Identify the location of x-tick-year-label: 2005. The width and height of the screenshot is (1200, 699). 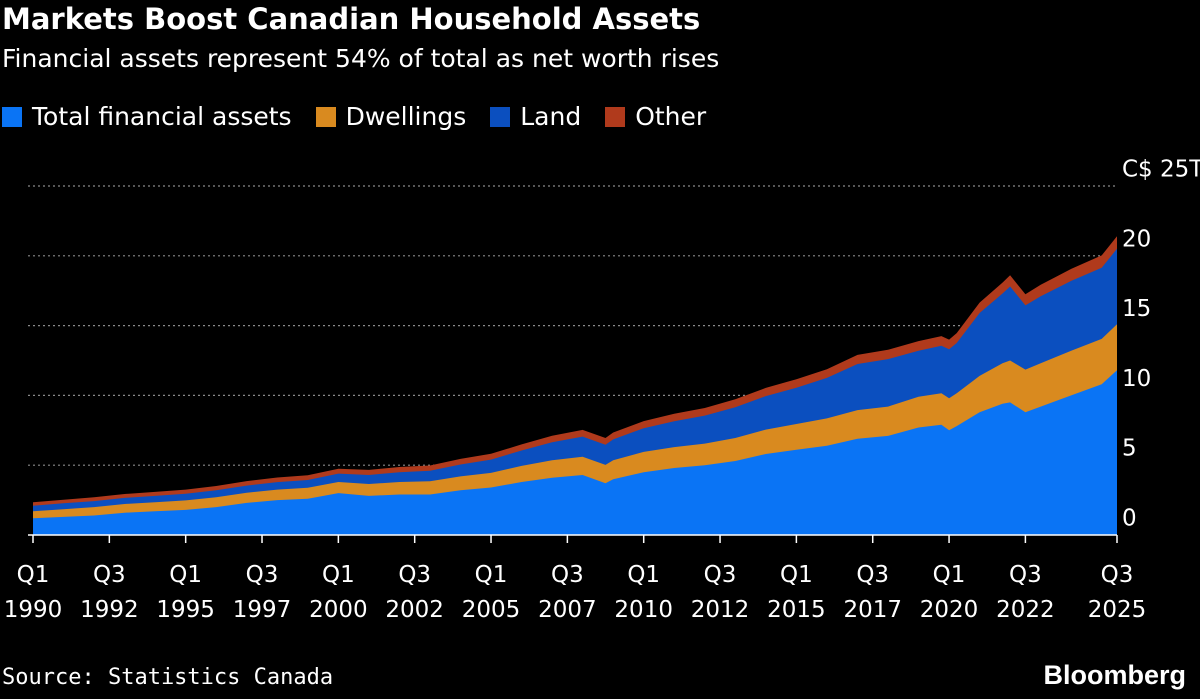
(491, 610).